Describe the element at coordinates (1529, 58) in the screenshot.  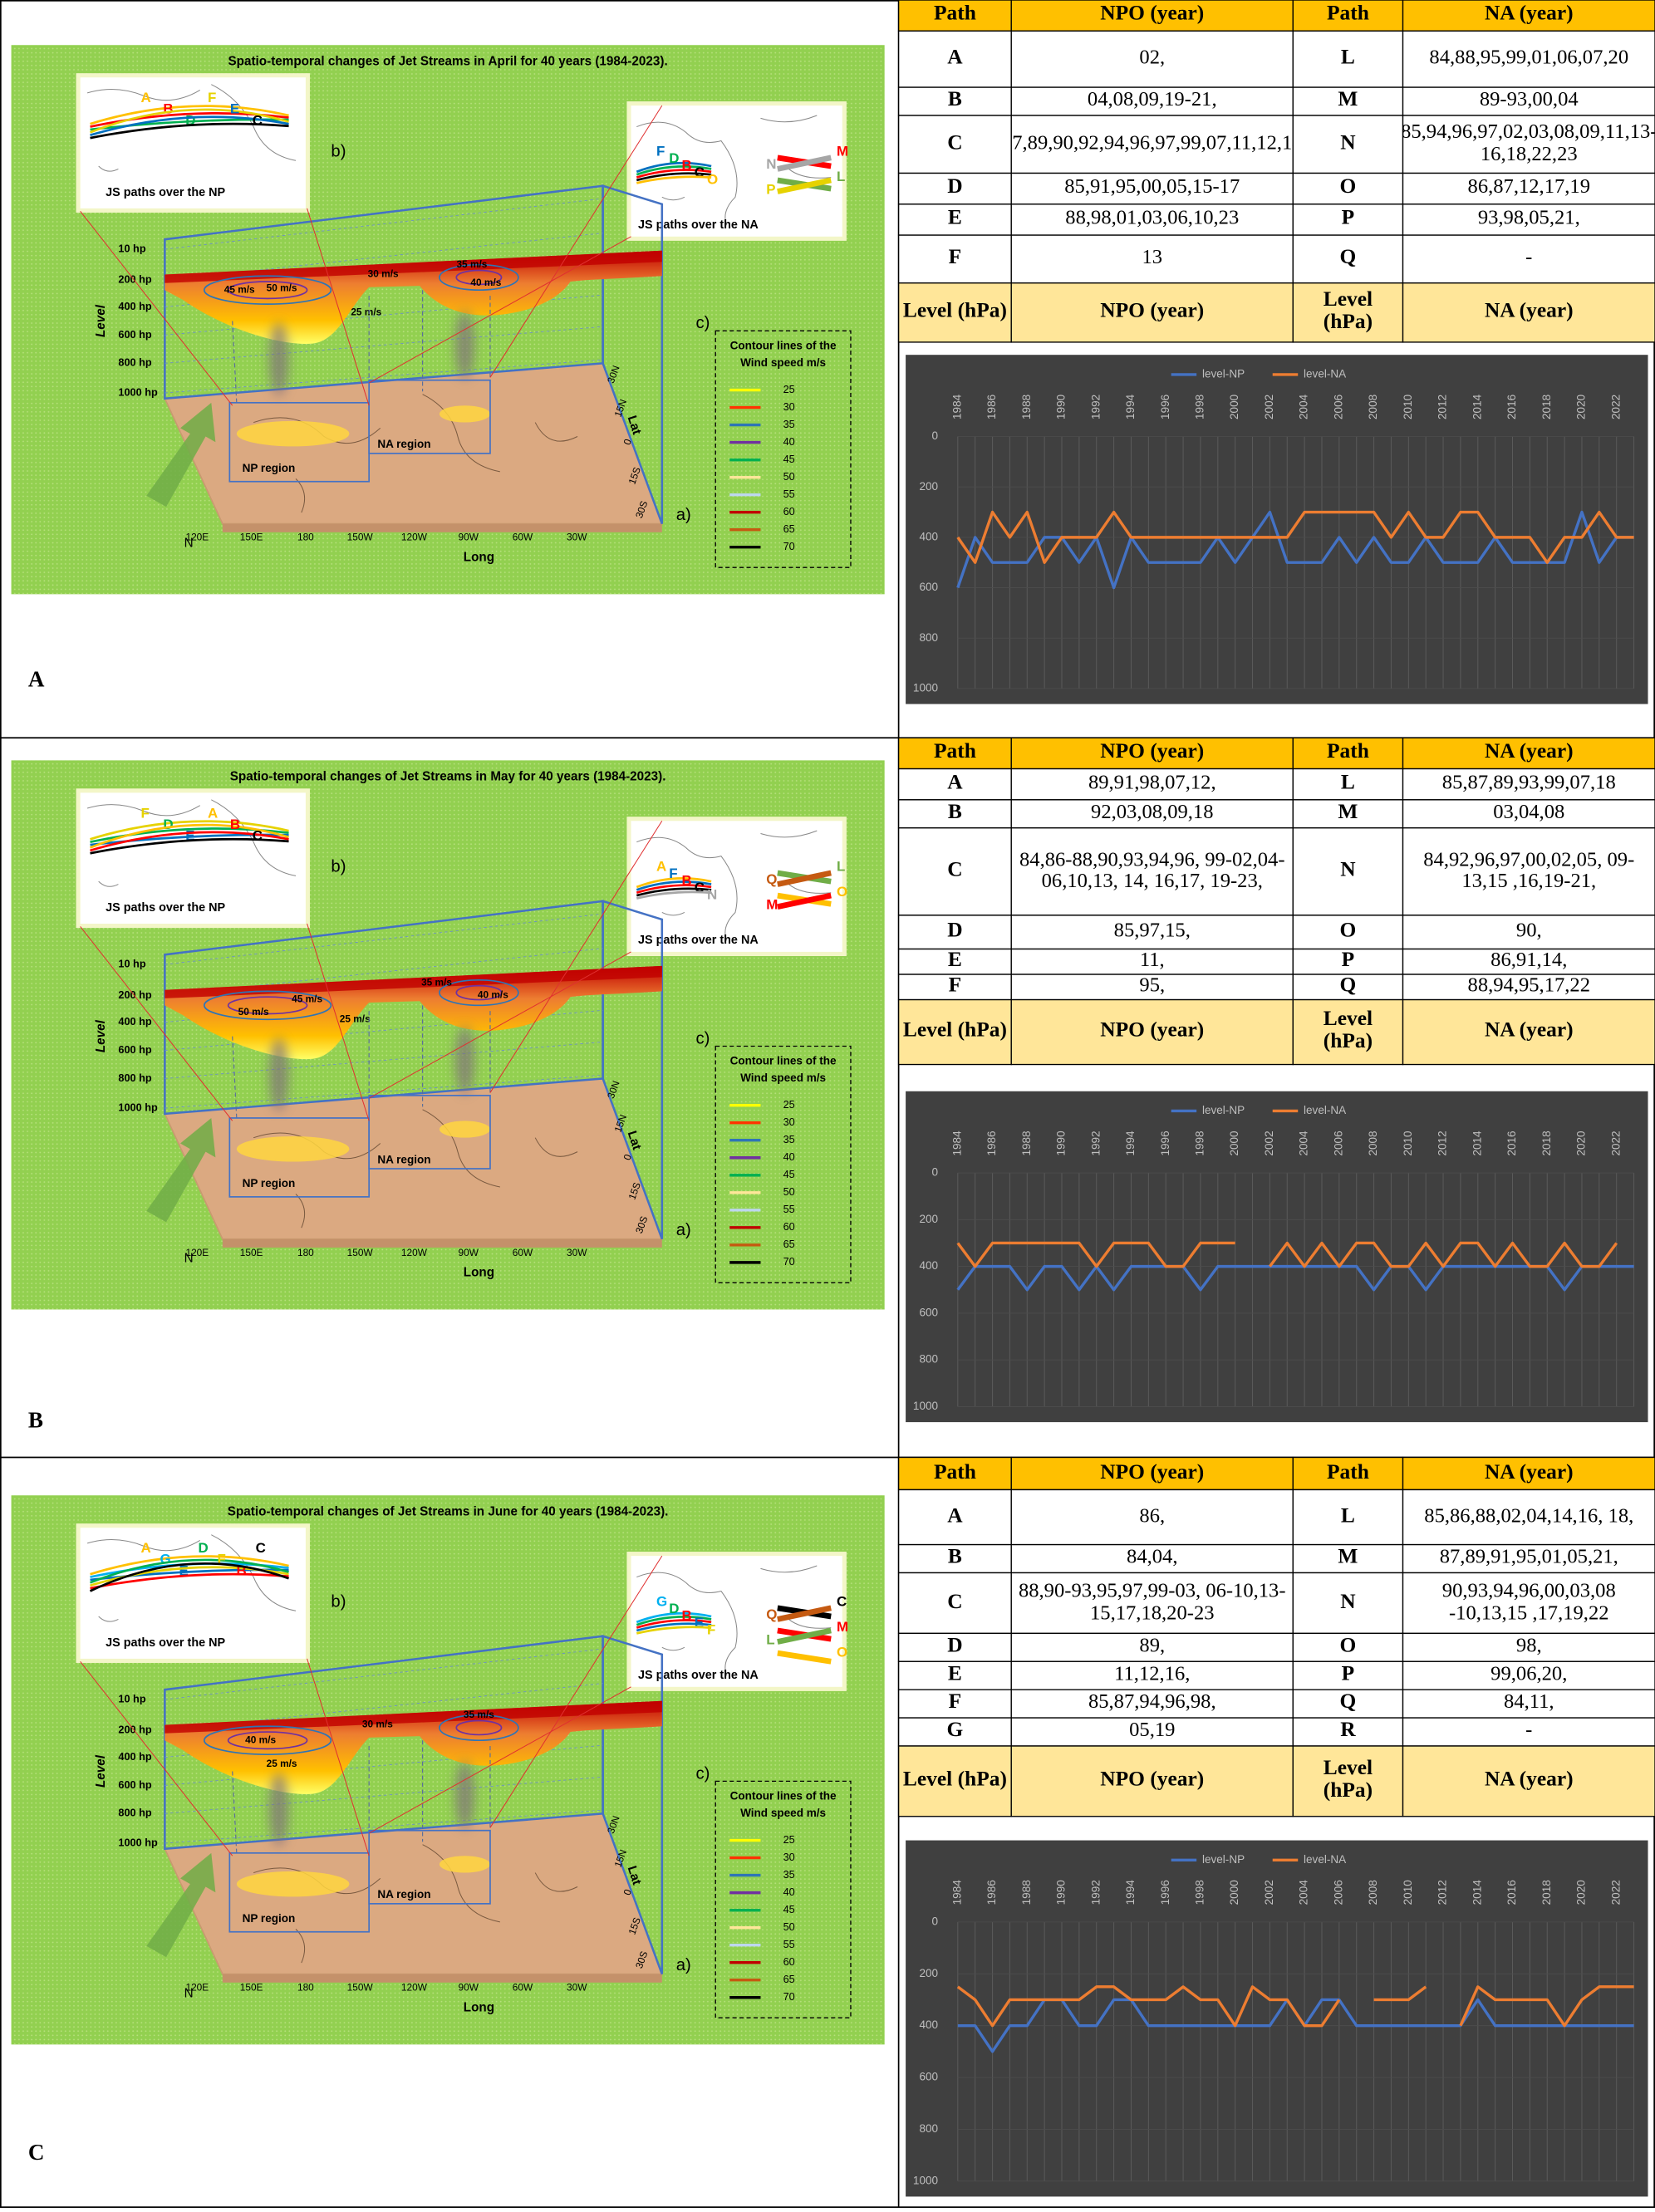
I see `table-cell-content: 84,88,95,99,01,06,07,20` at that location.